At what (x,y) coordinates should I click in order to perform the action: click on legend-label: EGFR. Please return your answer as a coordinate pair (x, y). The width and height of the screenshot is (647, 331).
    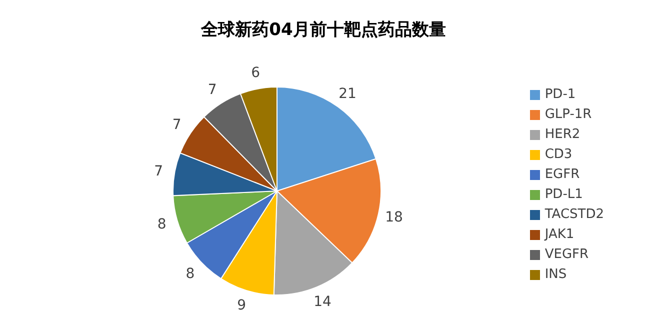
    Looking at the image, I should click on (562, 175).